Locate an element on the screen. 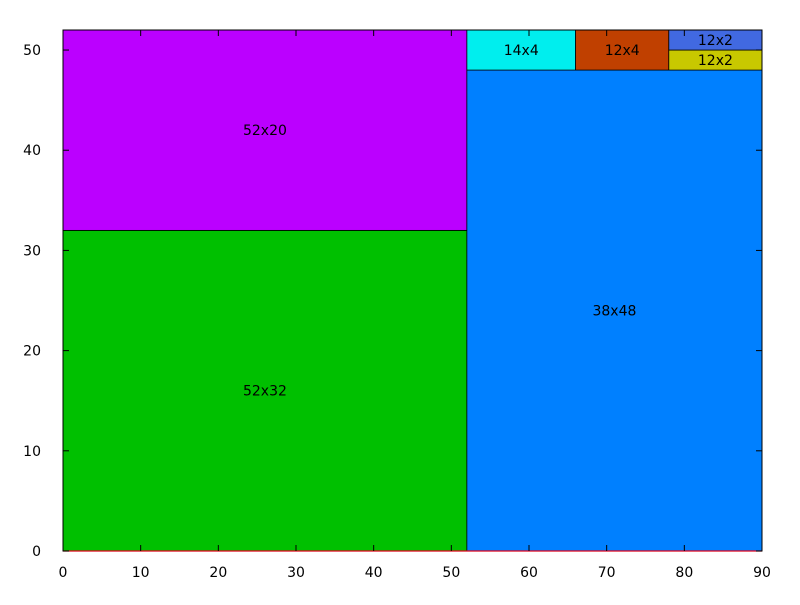 This screenshot has height=605, width=800. treemap-label-5: 12x2 is located at coordinates (715, 61).